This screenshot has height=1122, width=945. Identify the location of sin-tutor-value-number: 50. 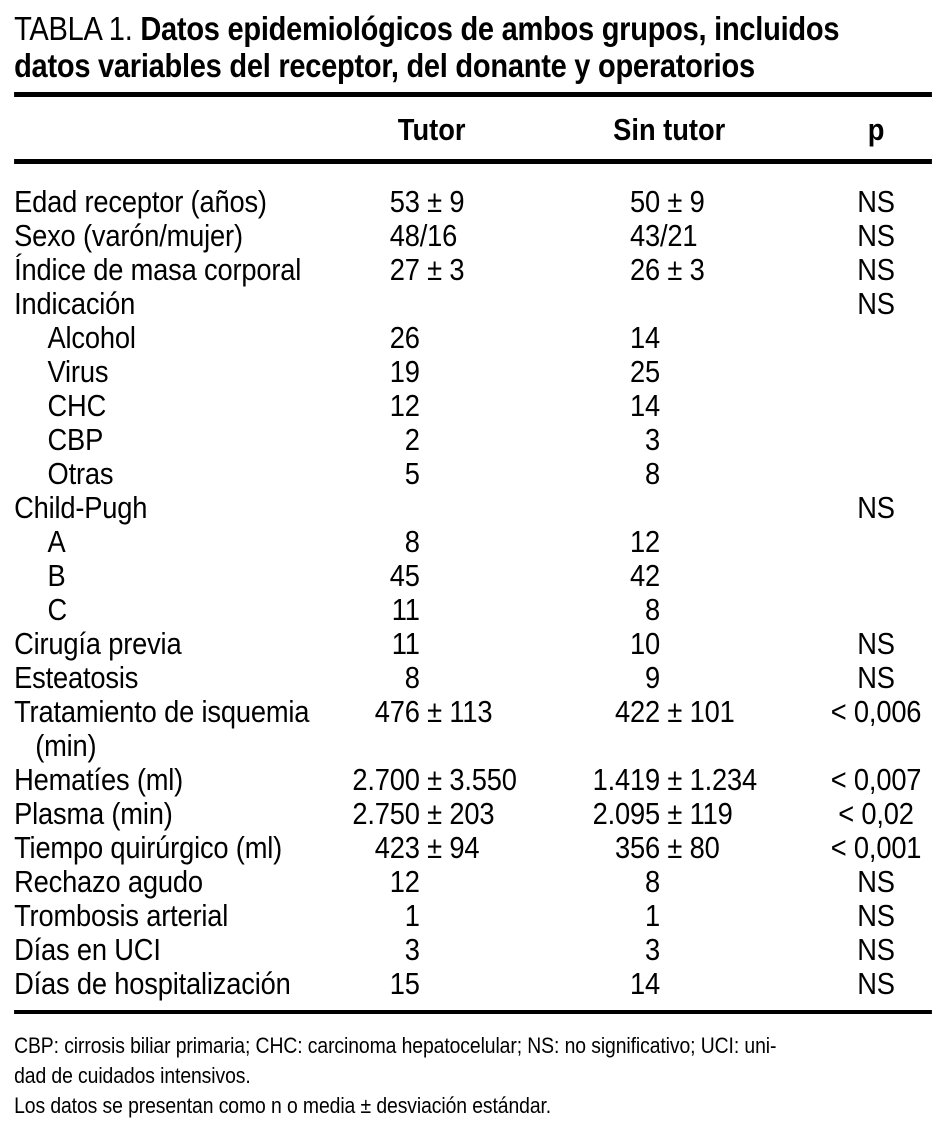
(644, 201).